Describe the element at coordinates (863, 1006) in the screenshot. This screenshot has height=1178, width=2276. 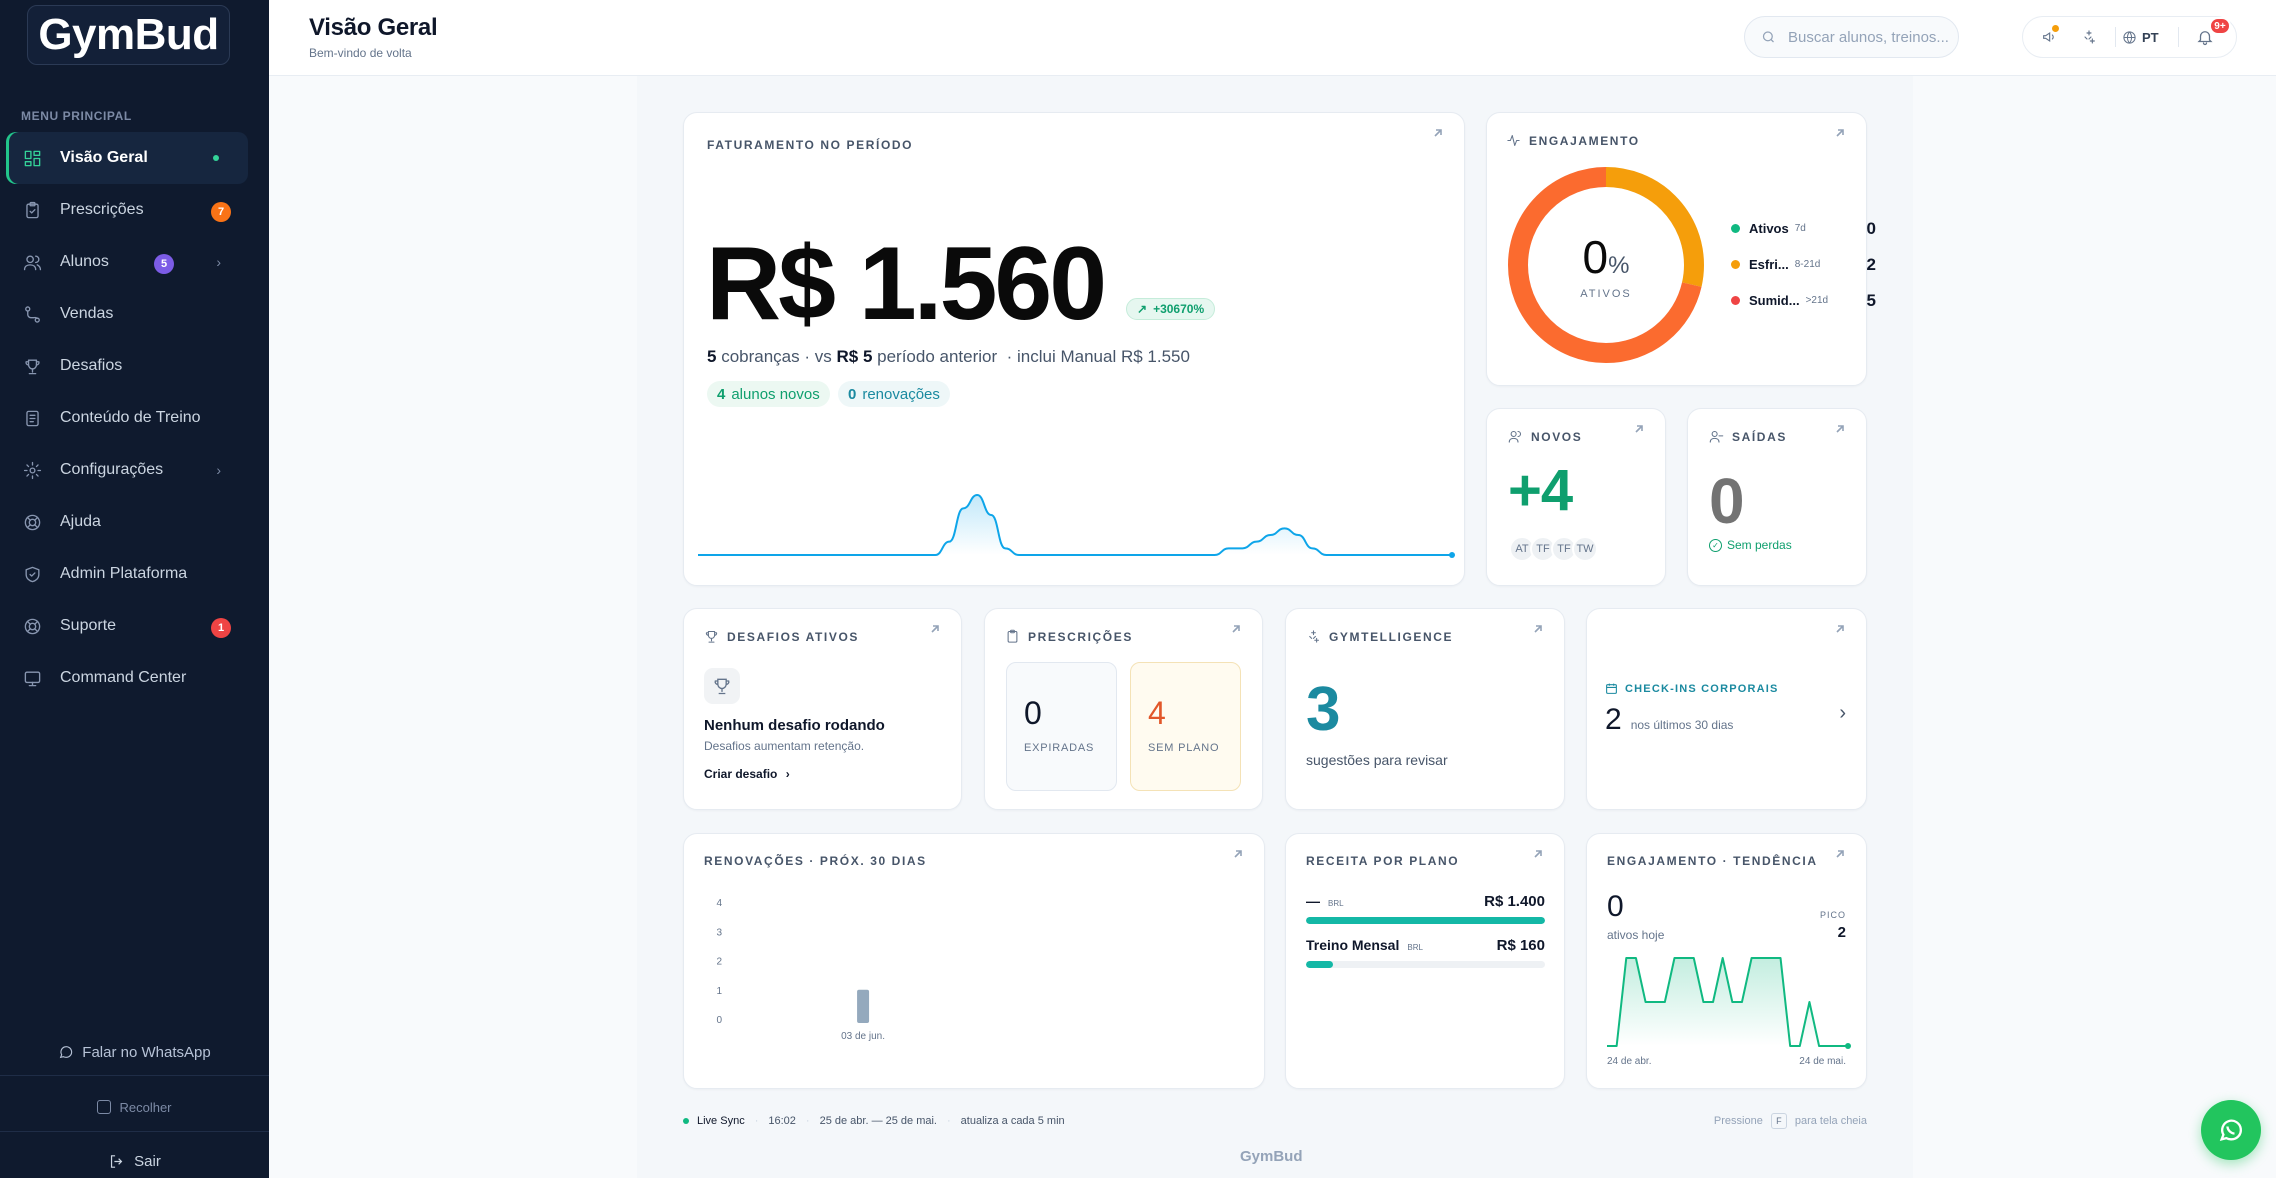
I see `renewal-bar` at that location.